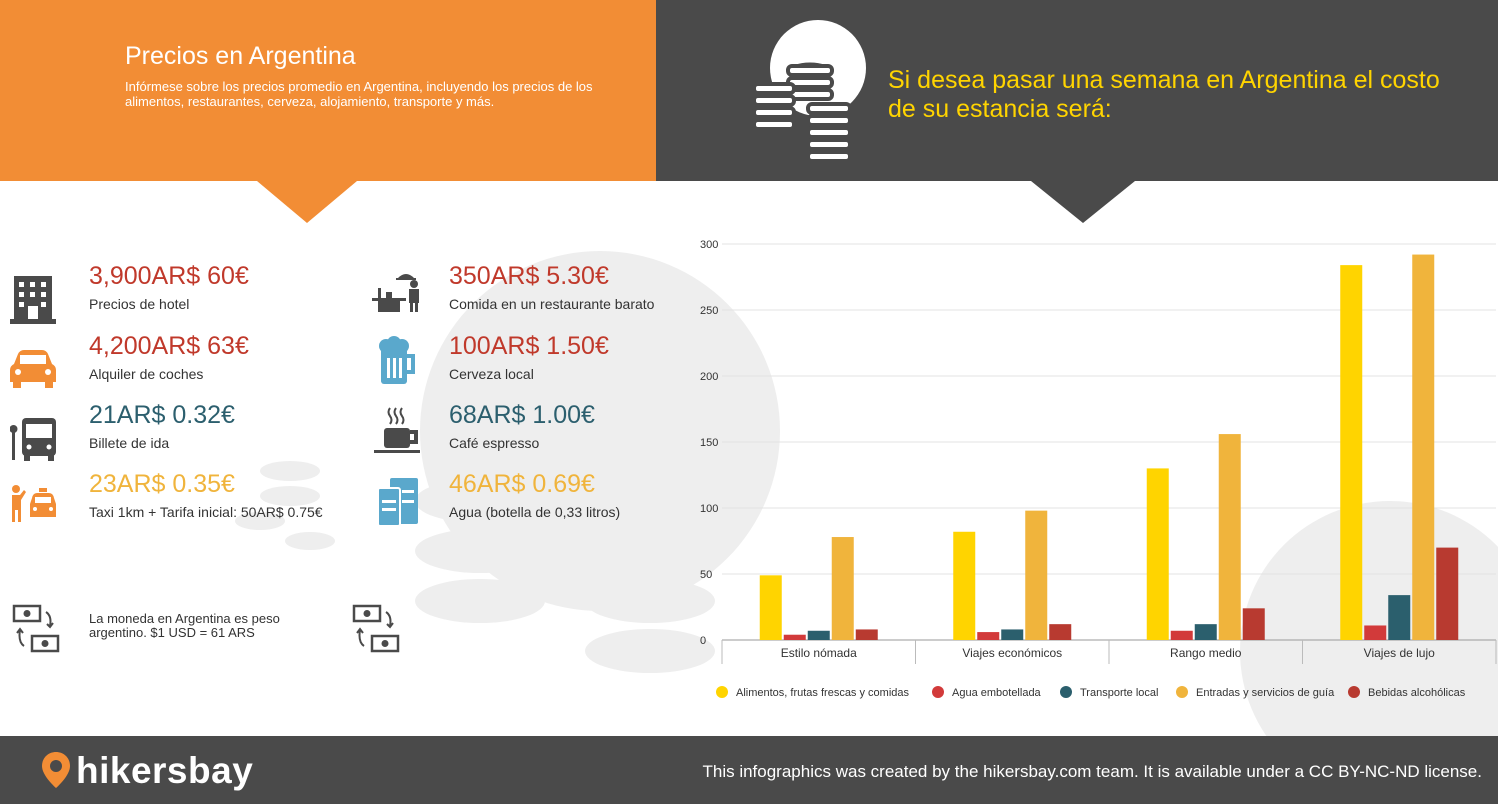  What do you see at coordinates (162, 415) in the screenshot?
I see `bus-price-value: 21AR$ 0.32€` at bounding box center [162, 415].